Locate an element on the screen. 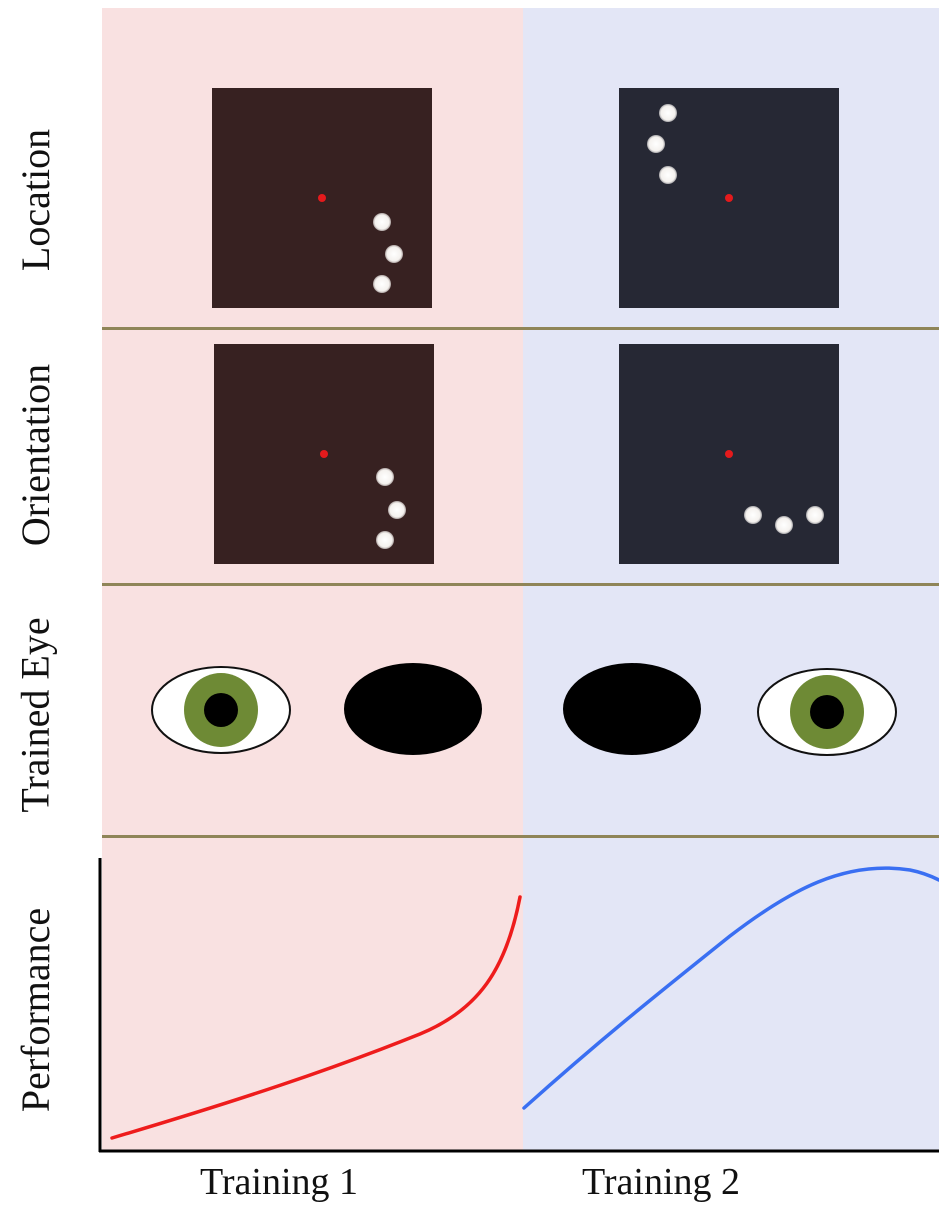 The width and height of the screenshot is (939, 1209). x-label-training-2: Training 2 is located at coordinates (661, 1182).